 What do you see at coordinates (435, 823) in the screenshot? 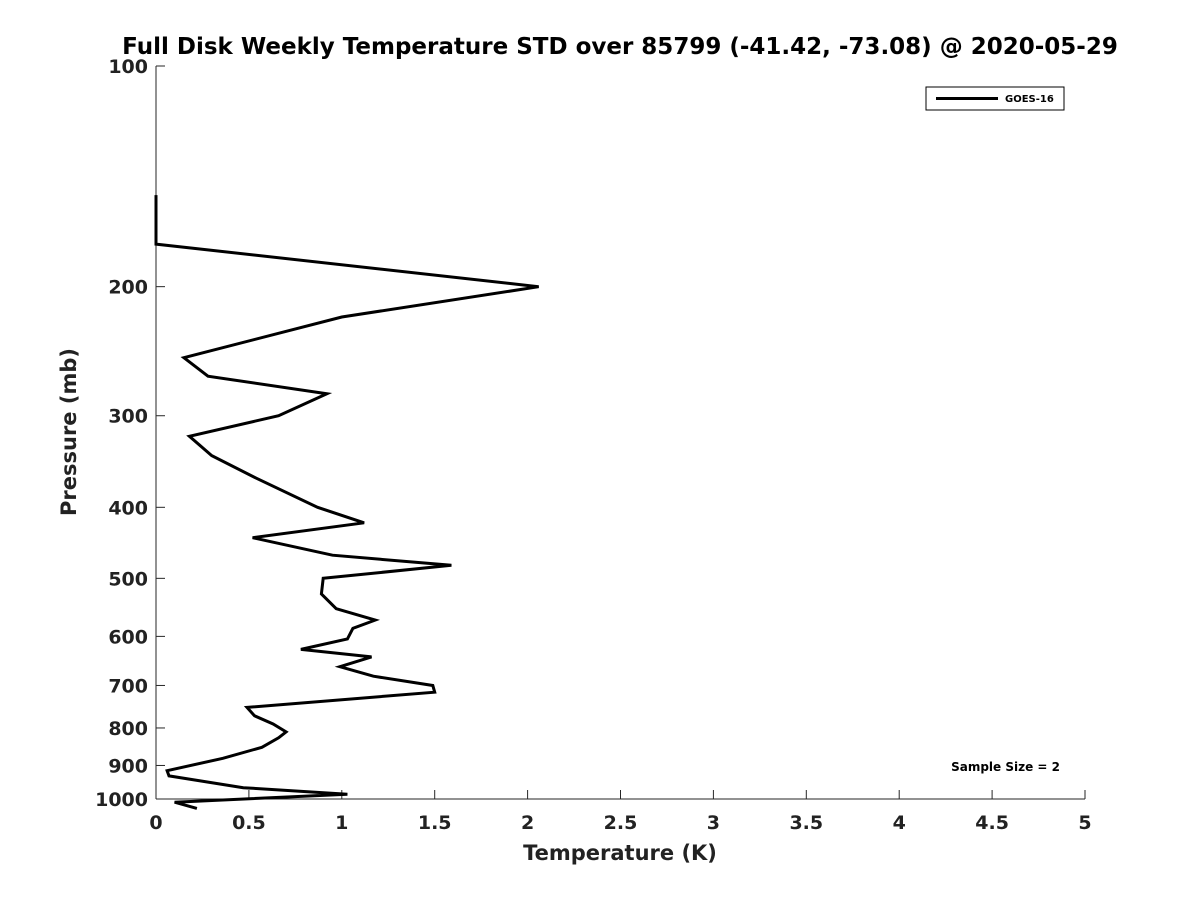
I see `x-tick-label: 1.5` at bounding box center [435, 823].